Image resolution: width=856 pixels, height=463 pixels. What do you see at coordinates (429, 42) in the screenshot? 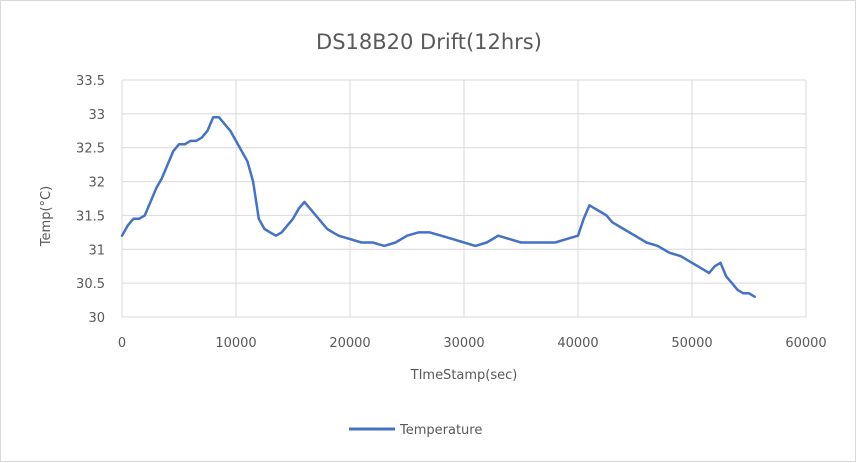
I see `chart-title: DS18B20 Drift(12hrs)` at bounding box center [429, 42].